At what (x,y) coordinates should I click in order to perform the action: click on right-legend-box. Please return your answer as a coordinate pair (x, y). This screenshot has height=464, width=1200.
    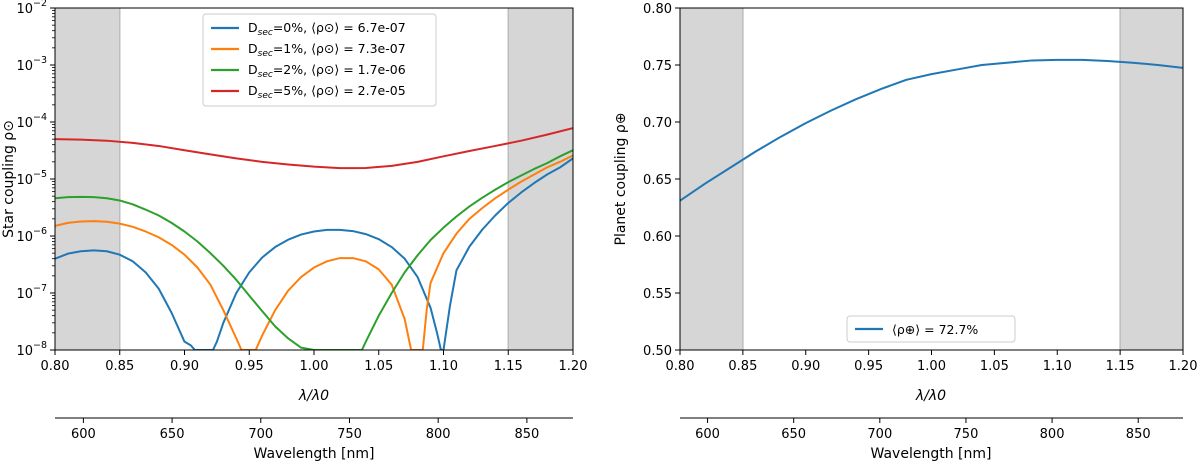
    Looking at the image, I should click on (931, 329).